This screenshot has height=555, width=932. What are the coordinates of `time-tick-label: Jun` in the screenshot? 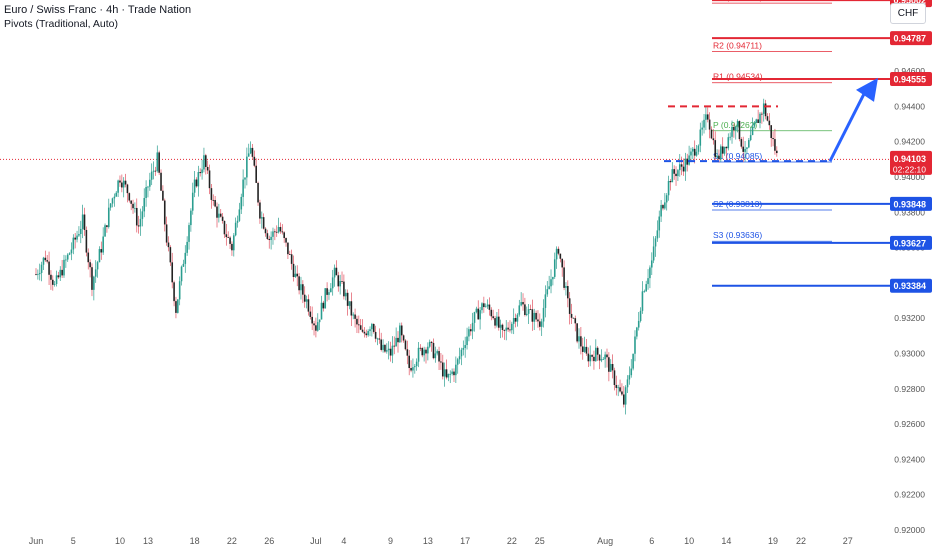 It's located at (36, 541).